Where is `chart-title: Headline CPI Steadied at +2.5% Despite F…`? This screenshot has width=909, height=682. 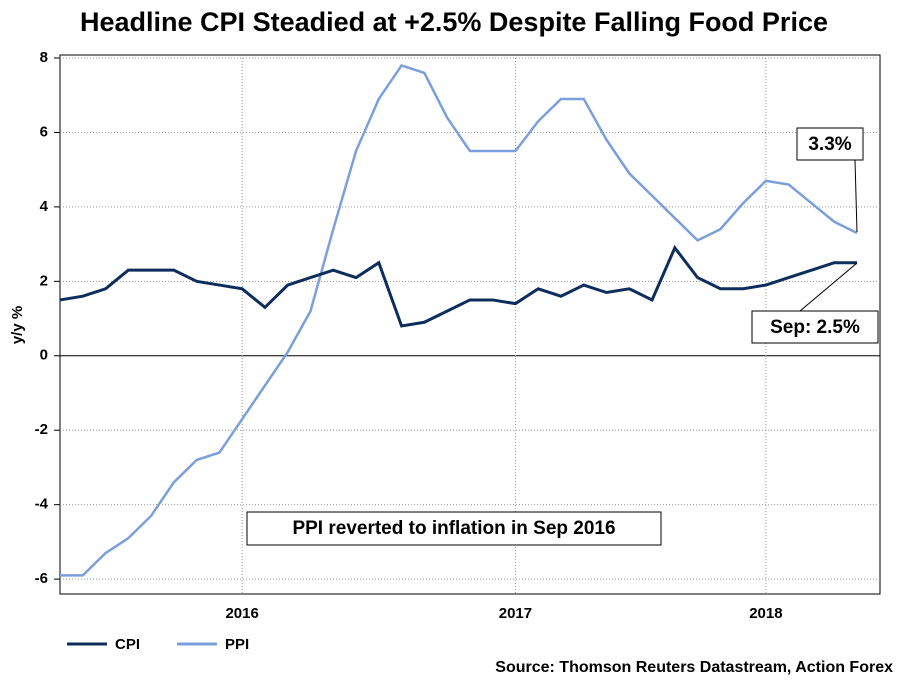 chart-title: Headline CPI Steadied at +2.5% Despite F… is located at coordinates (454, 22).